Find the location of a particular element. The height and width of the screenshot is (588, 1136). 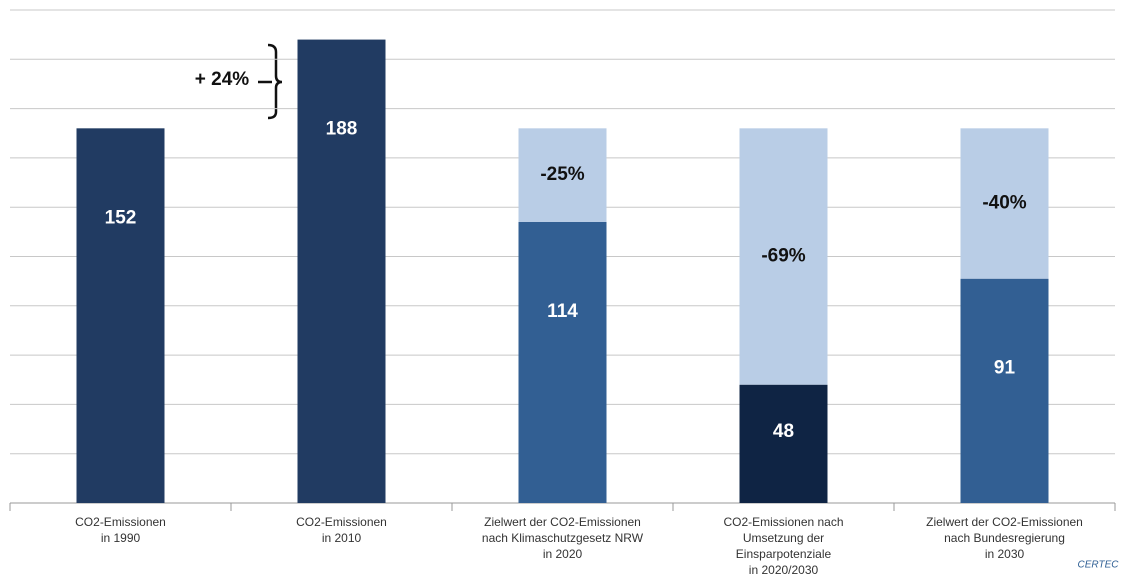

x-tick-label: in 2020/2030 is located at coordinates (784, 570).